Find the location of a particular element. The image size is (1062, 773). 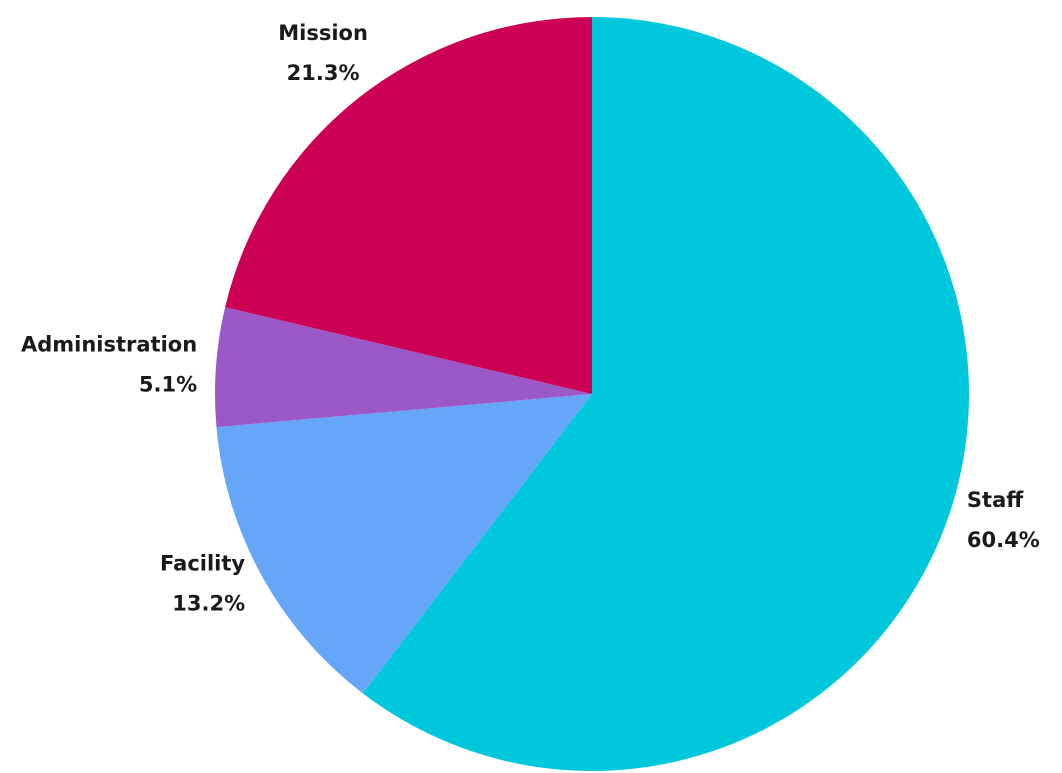

slice-label: Administration is located at coordinates (109, 344).